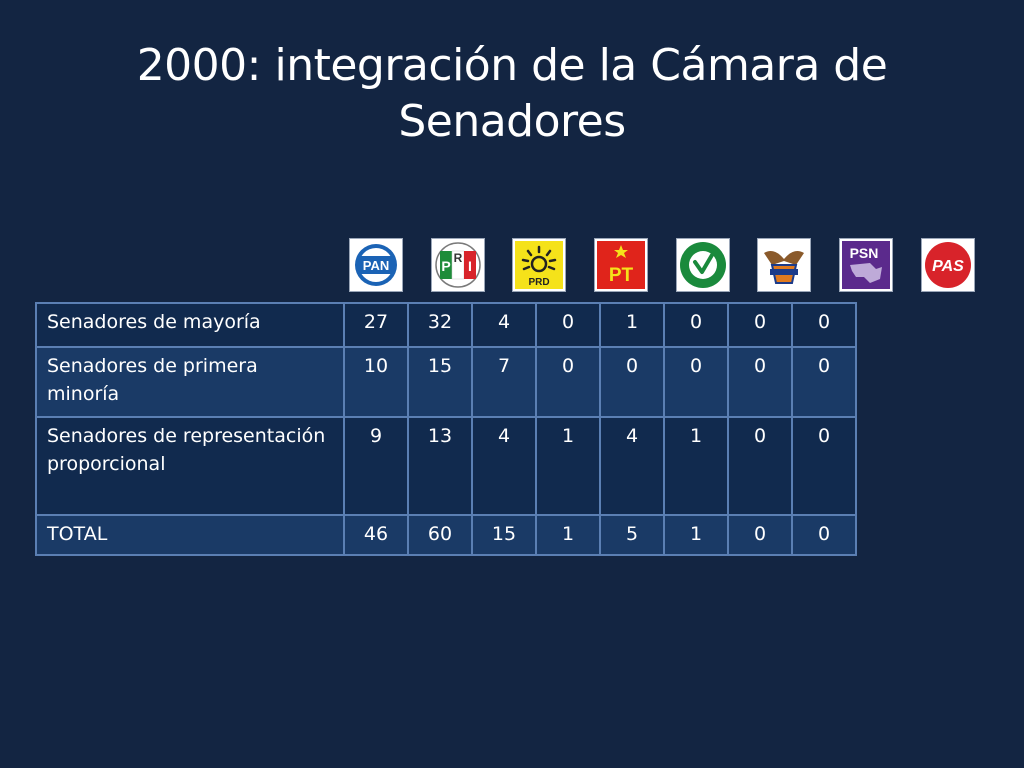 This screenshot has width=1024, height=768. Describe the element at coordinates (190, 325) in the screenshot. I see `row-label: Senadores de mayoría` at that location.